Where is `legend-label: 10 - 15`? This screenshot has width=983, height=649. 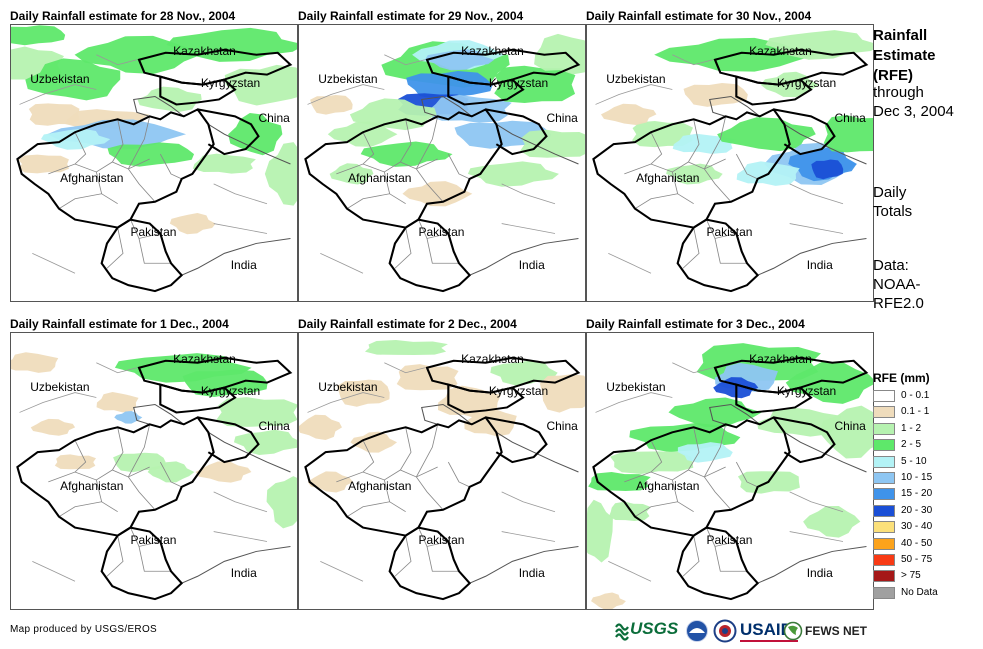 legend-label: 10 - 15 is located at coordinates (917, 477).